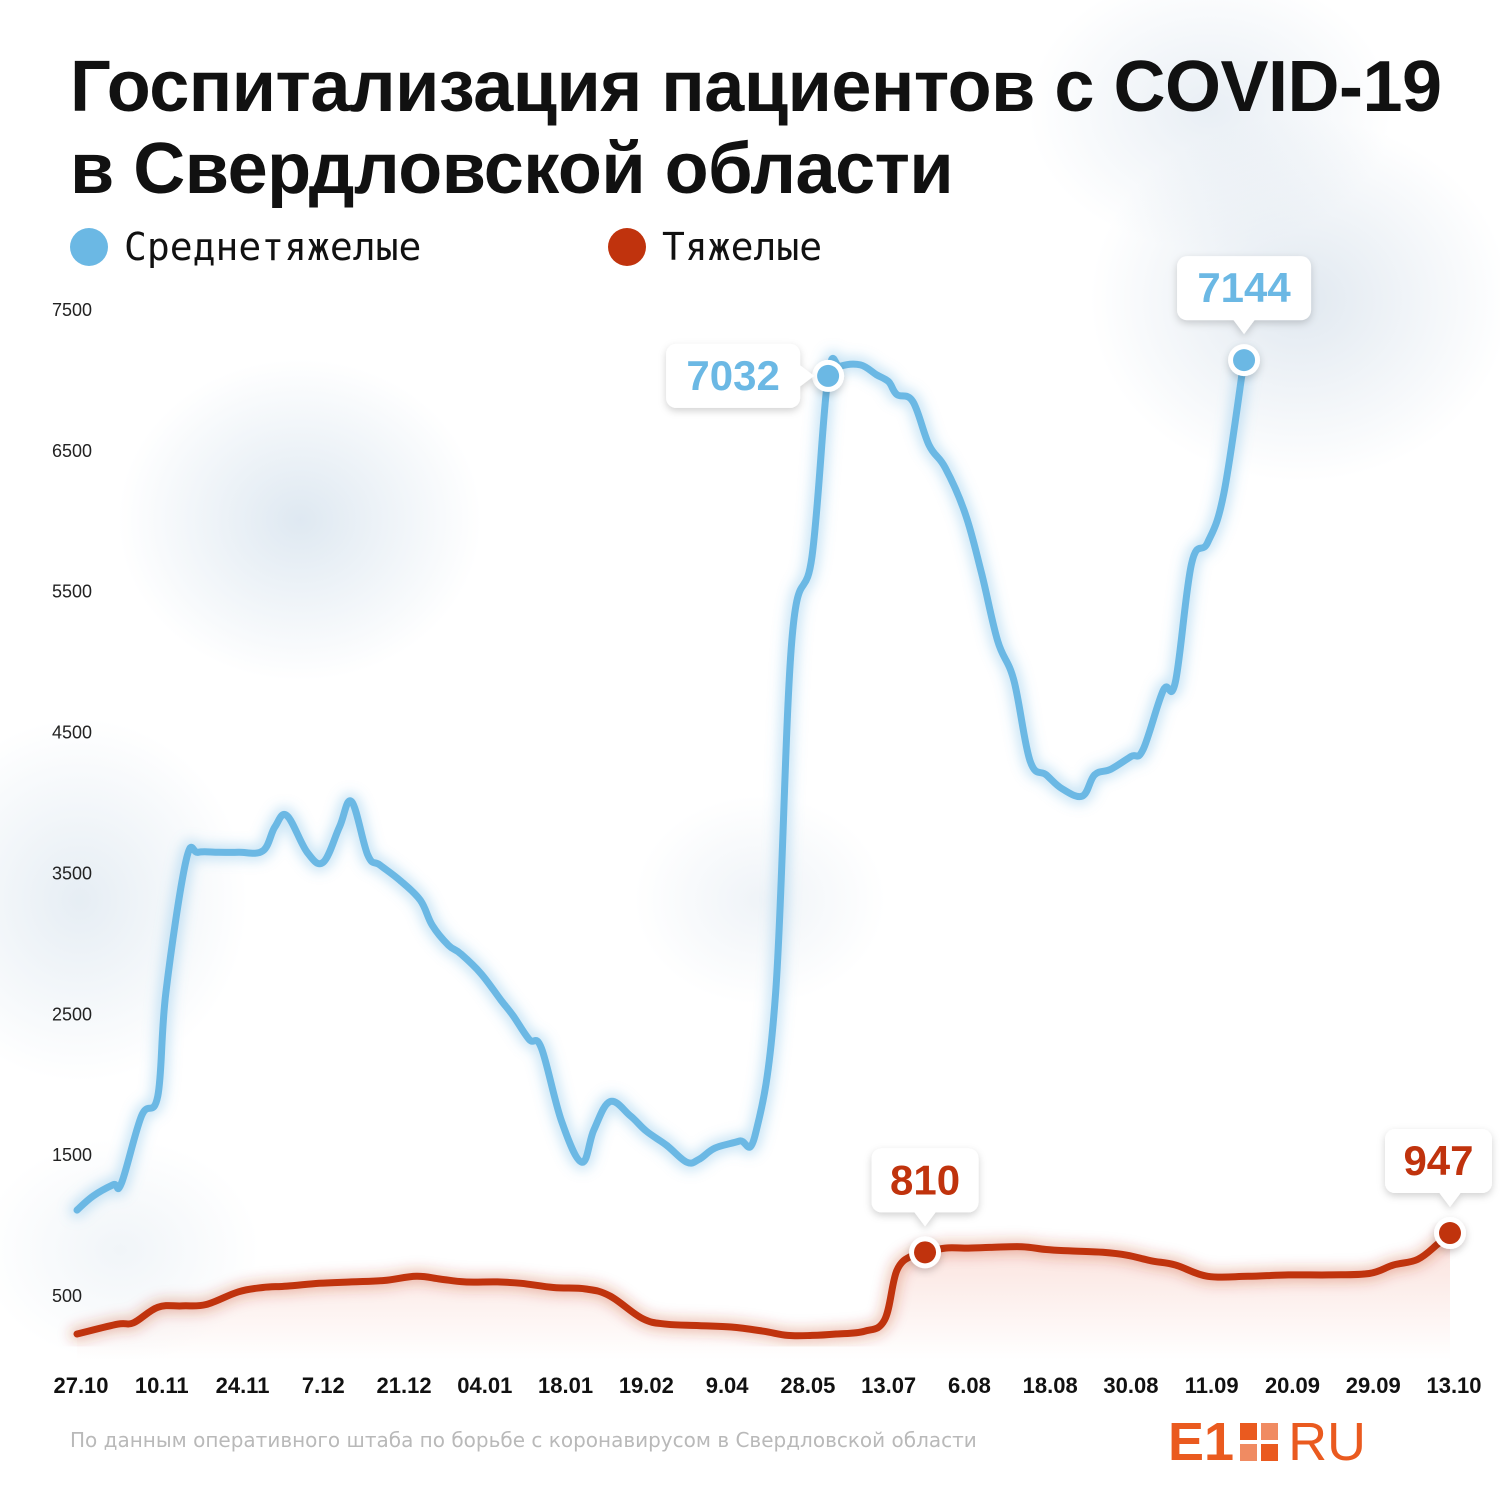 The height and width of the screenshot is (1500, 1500). I want to click on legend-item-moderate: Среднетяжелые, so click(245, 247).